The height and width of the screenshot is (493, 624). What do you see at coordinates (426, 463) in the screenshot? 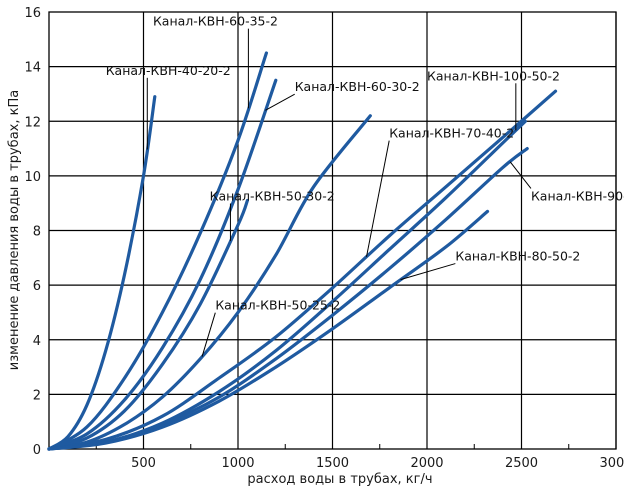
I see `x-tick-label: 2000` at bounding box center [426, 463].